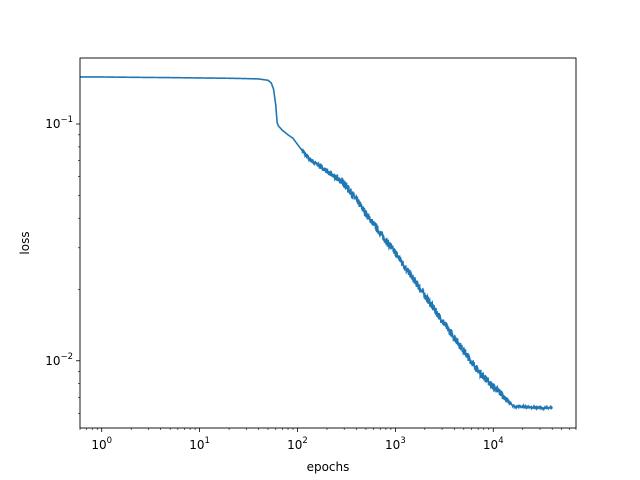 The width and height of the screenshot is (640, 480). Describe the element at coordinates (101, 444) in the screenshot. I see `x-tick-label: 10⁰` at that location.